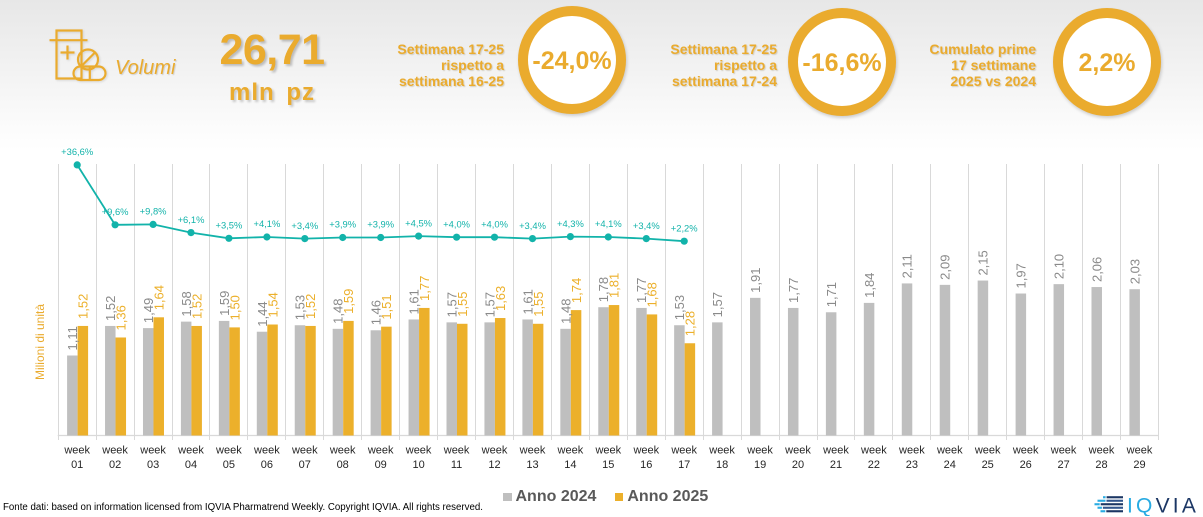 This screenshot has height=517, width=1203. I want to click on svg-text: 12, so click(494, 465).